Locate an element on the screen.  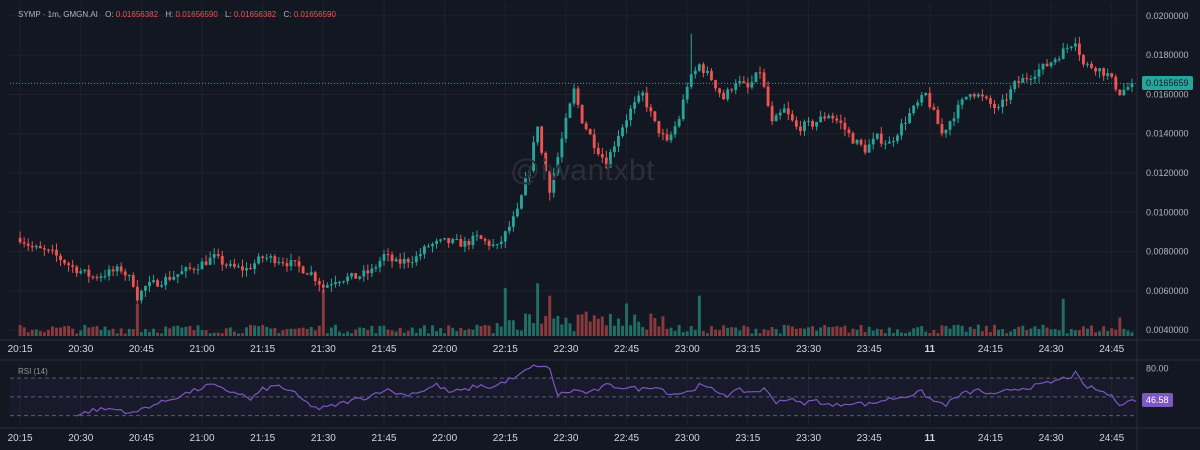
rsi-time-tick-label: 22:00 is located at coordinates (444, 438).